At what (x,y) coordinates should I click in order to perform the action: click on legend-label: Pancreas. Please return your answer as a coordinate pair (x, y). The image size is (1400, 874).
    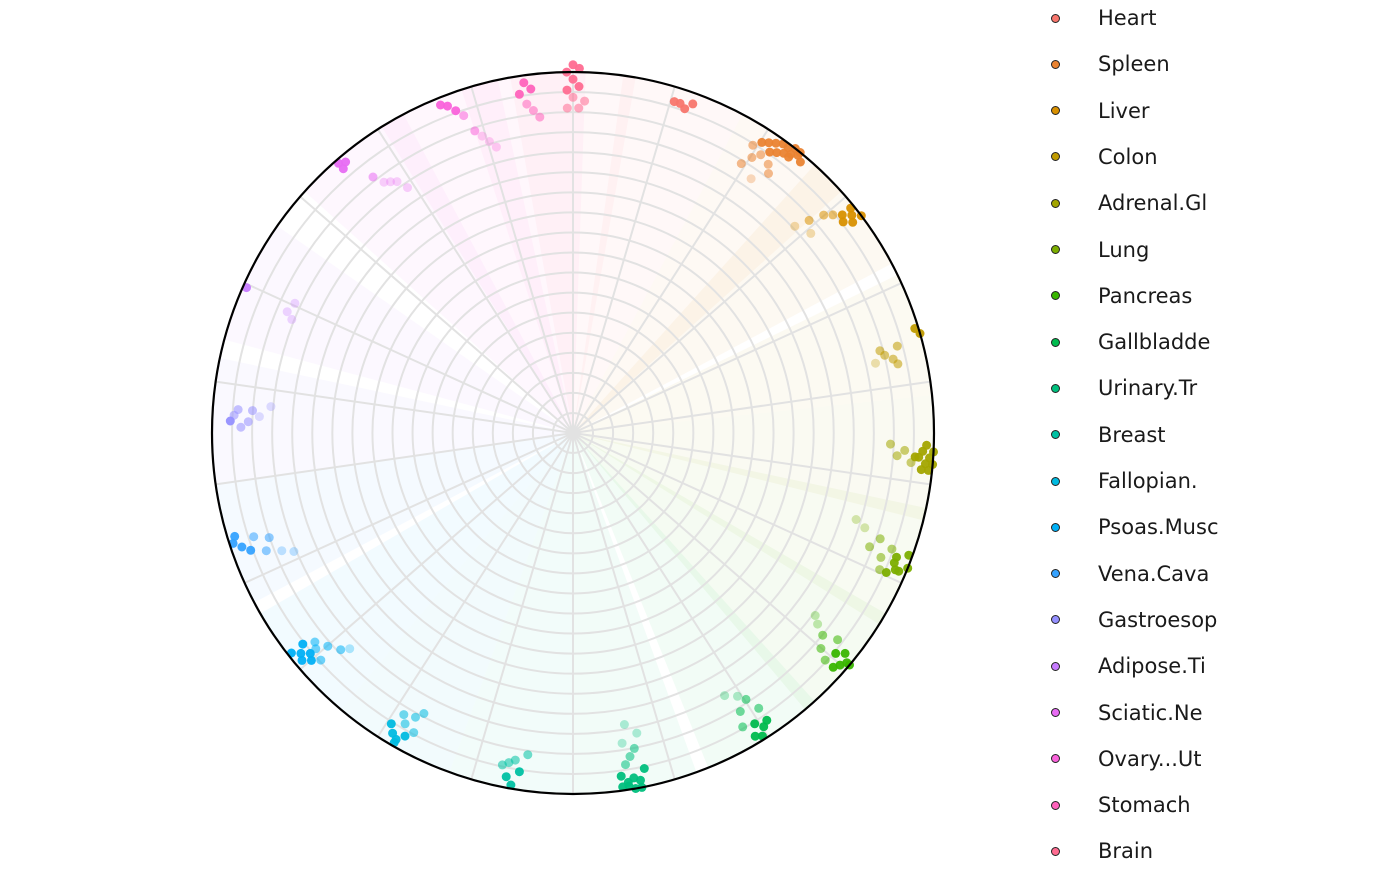
    Looking at the image, I should click on (1145, 295).